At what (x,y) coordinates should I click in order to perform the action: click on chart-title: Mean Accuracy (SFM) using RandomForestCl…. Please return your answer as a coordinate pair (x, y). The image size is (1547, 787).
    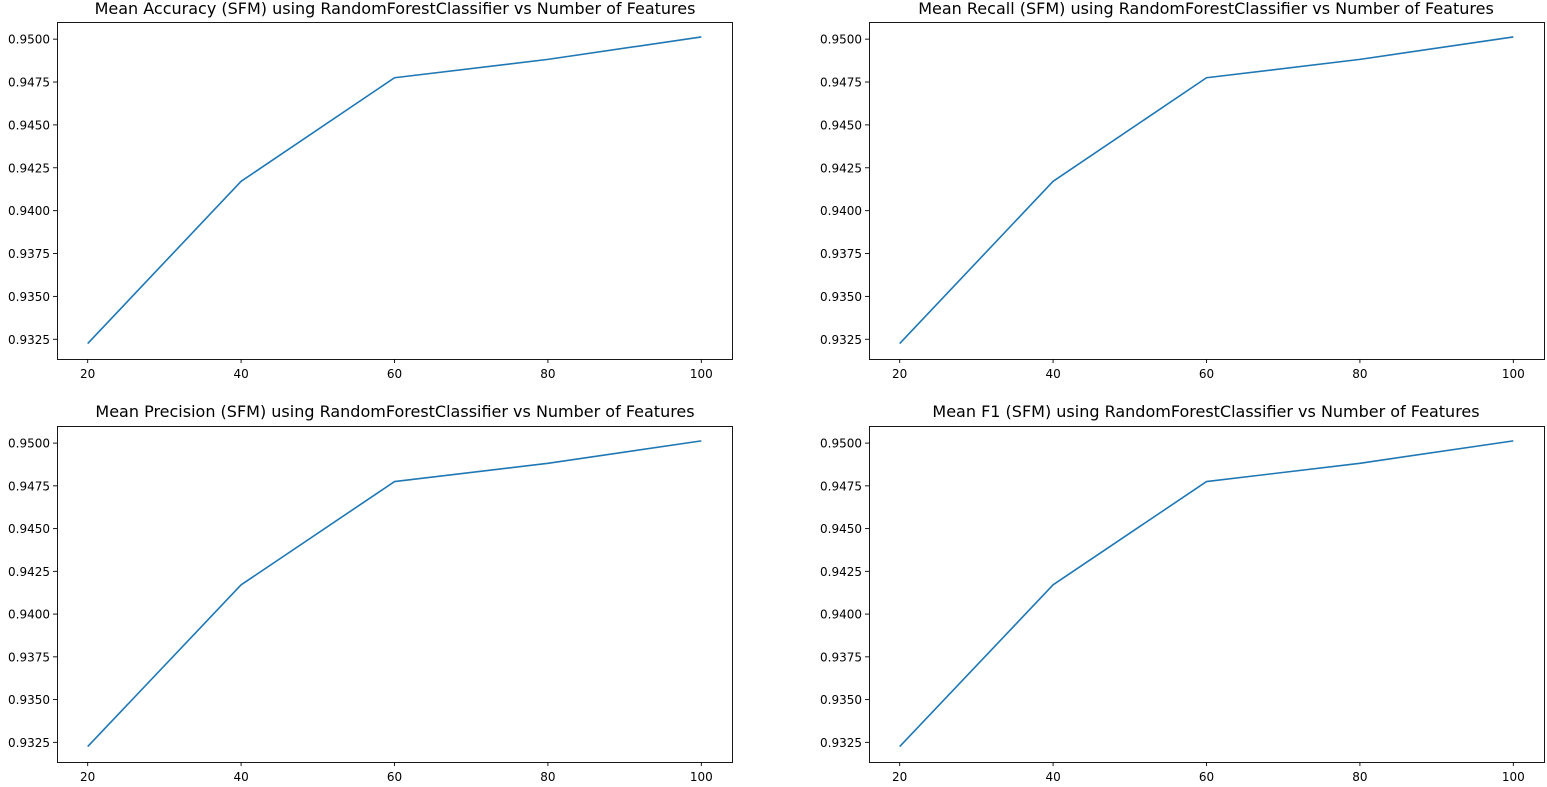
    Looking at the image, I should click on (395, 9).